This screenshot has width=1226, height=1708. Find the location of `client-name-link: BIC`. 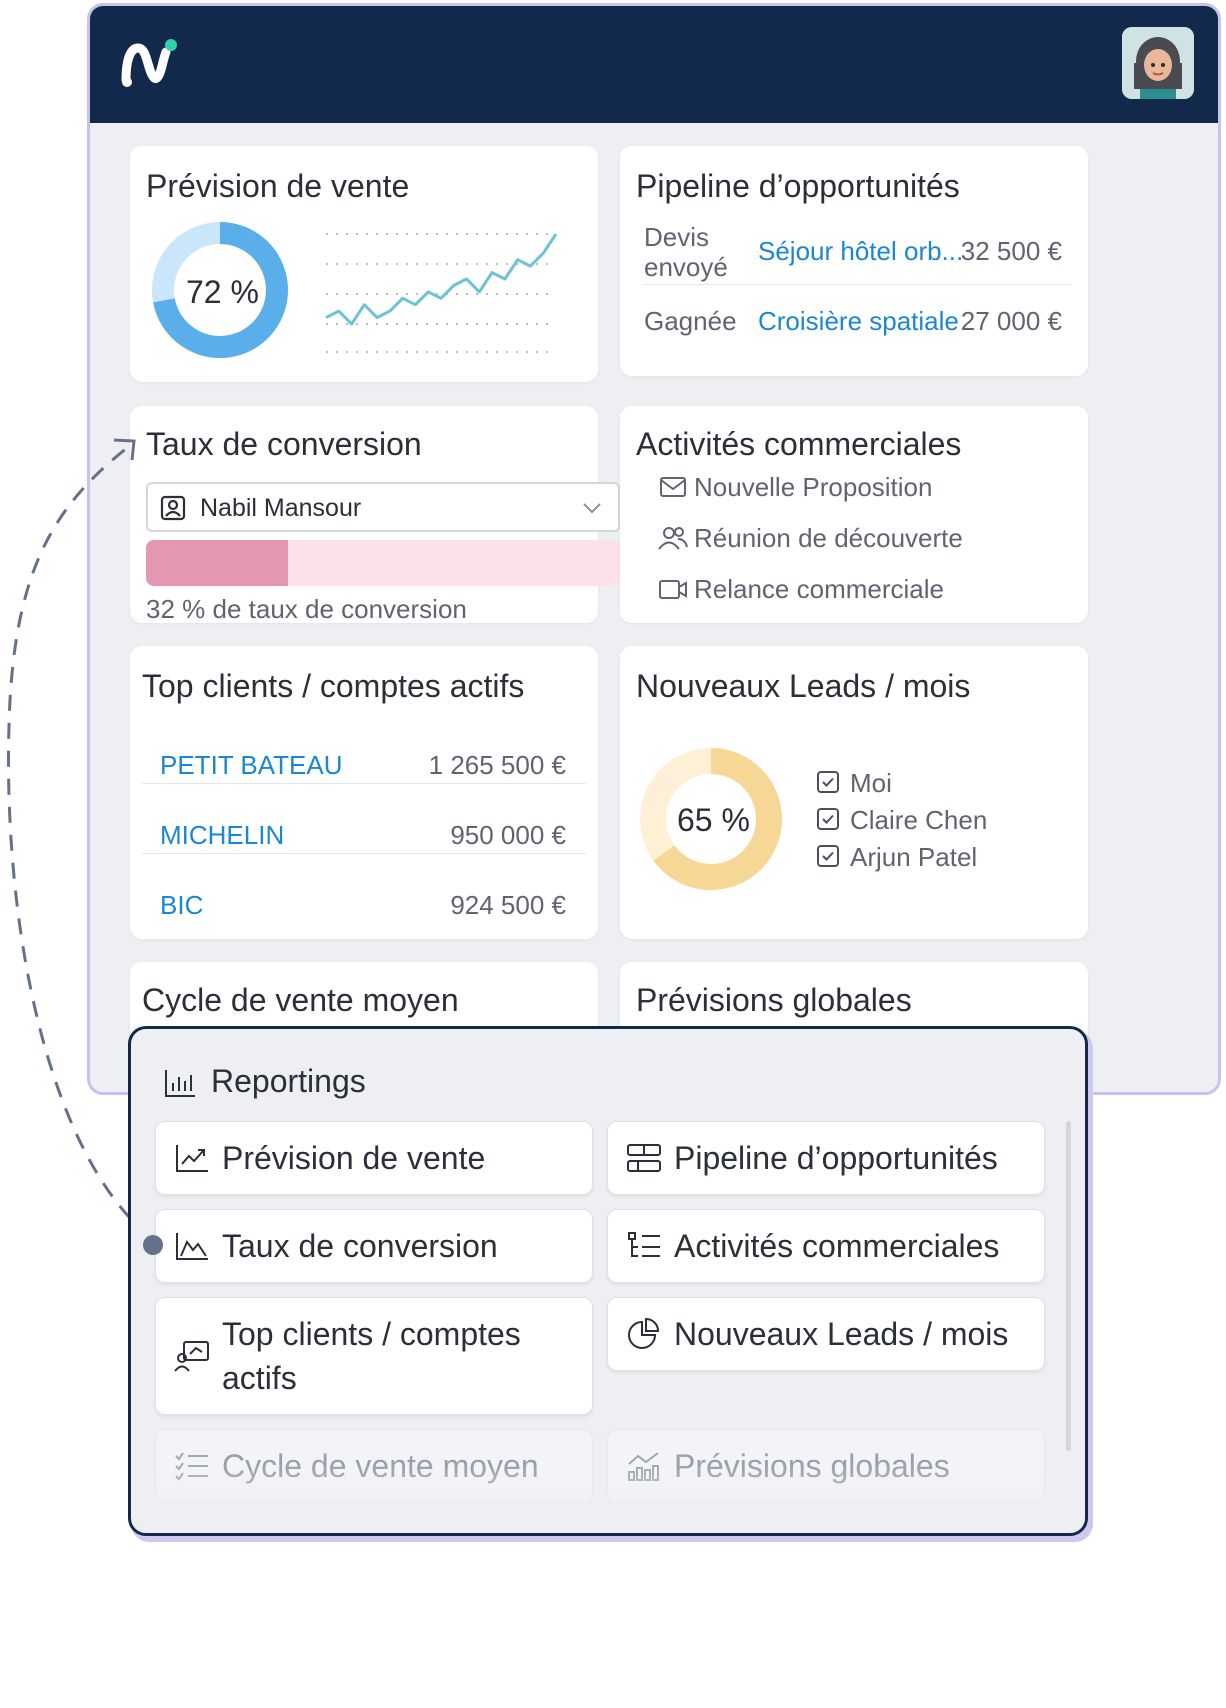

client-name-link: BIC is located at coordinates (182, 905).